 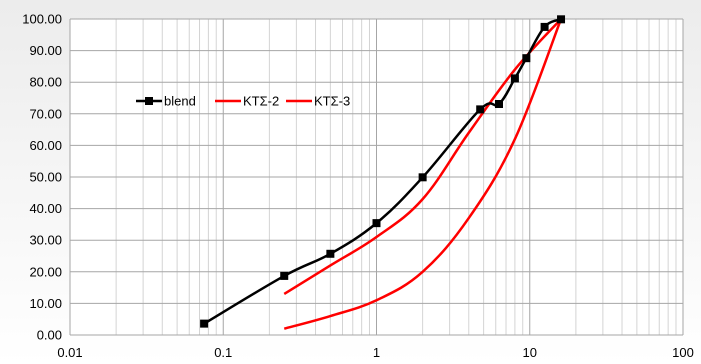 I want to click on legend-marker-blend, so click(x=149, y=101).